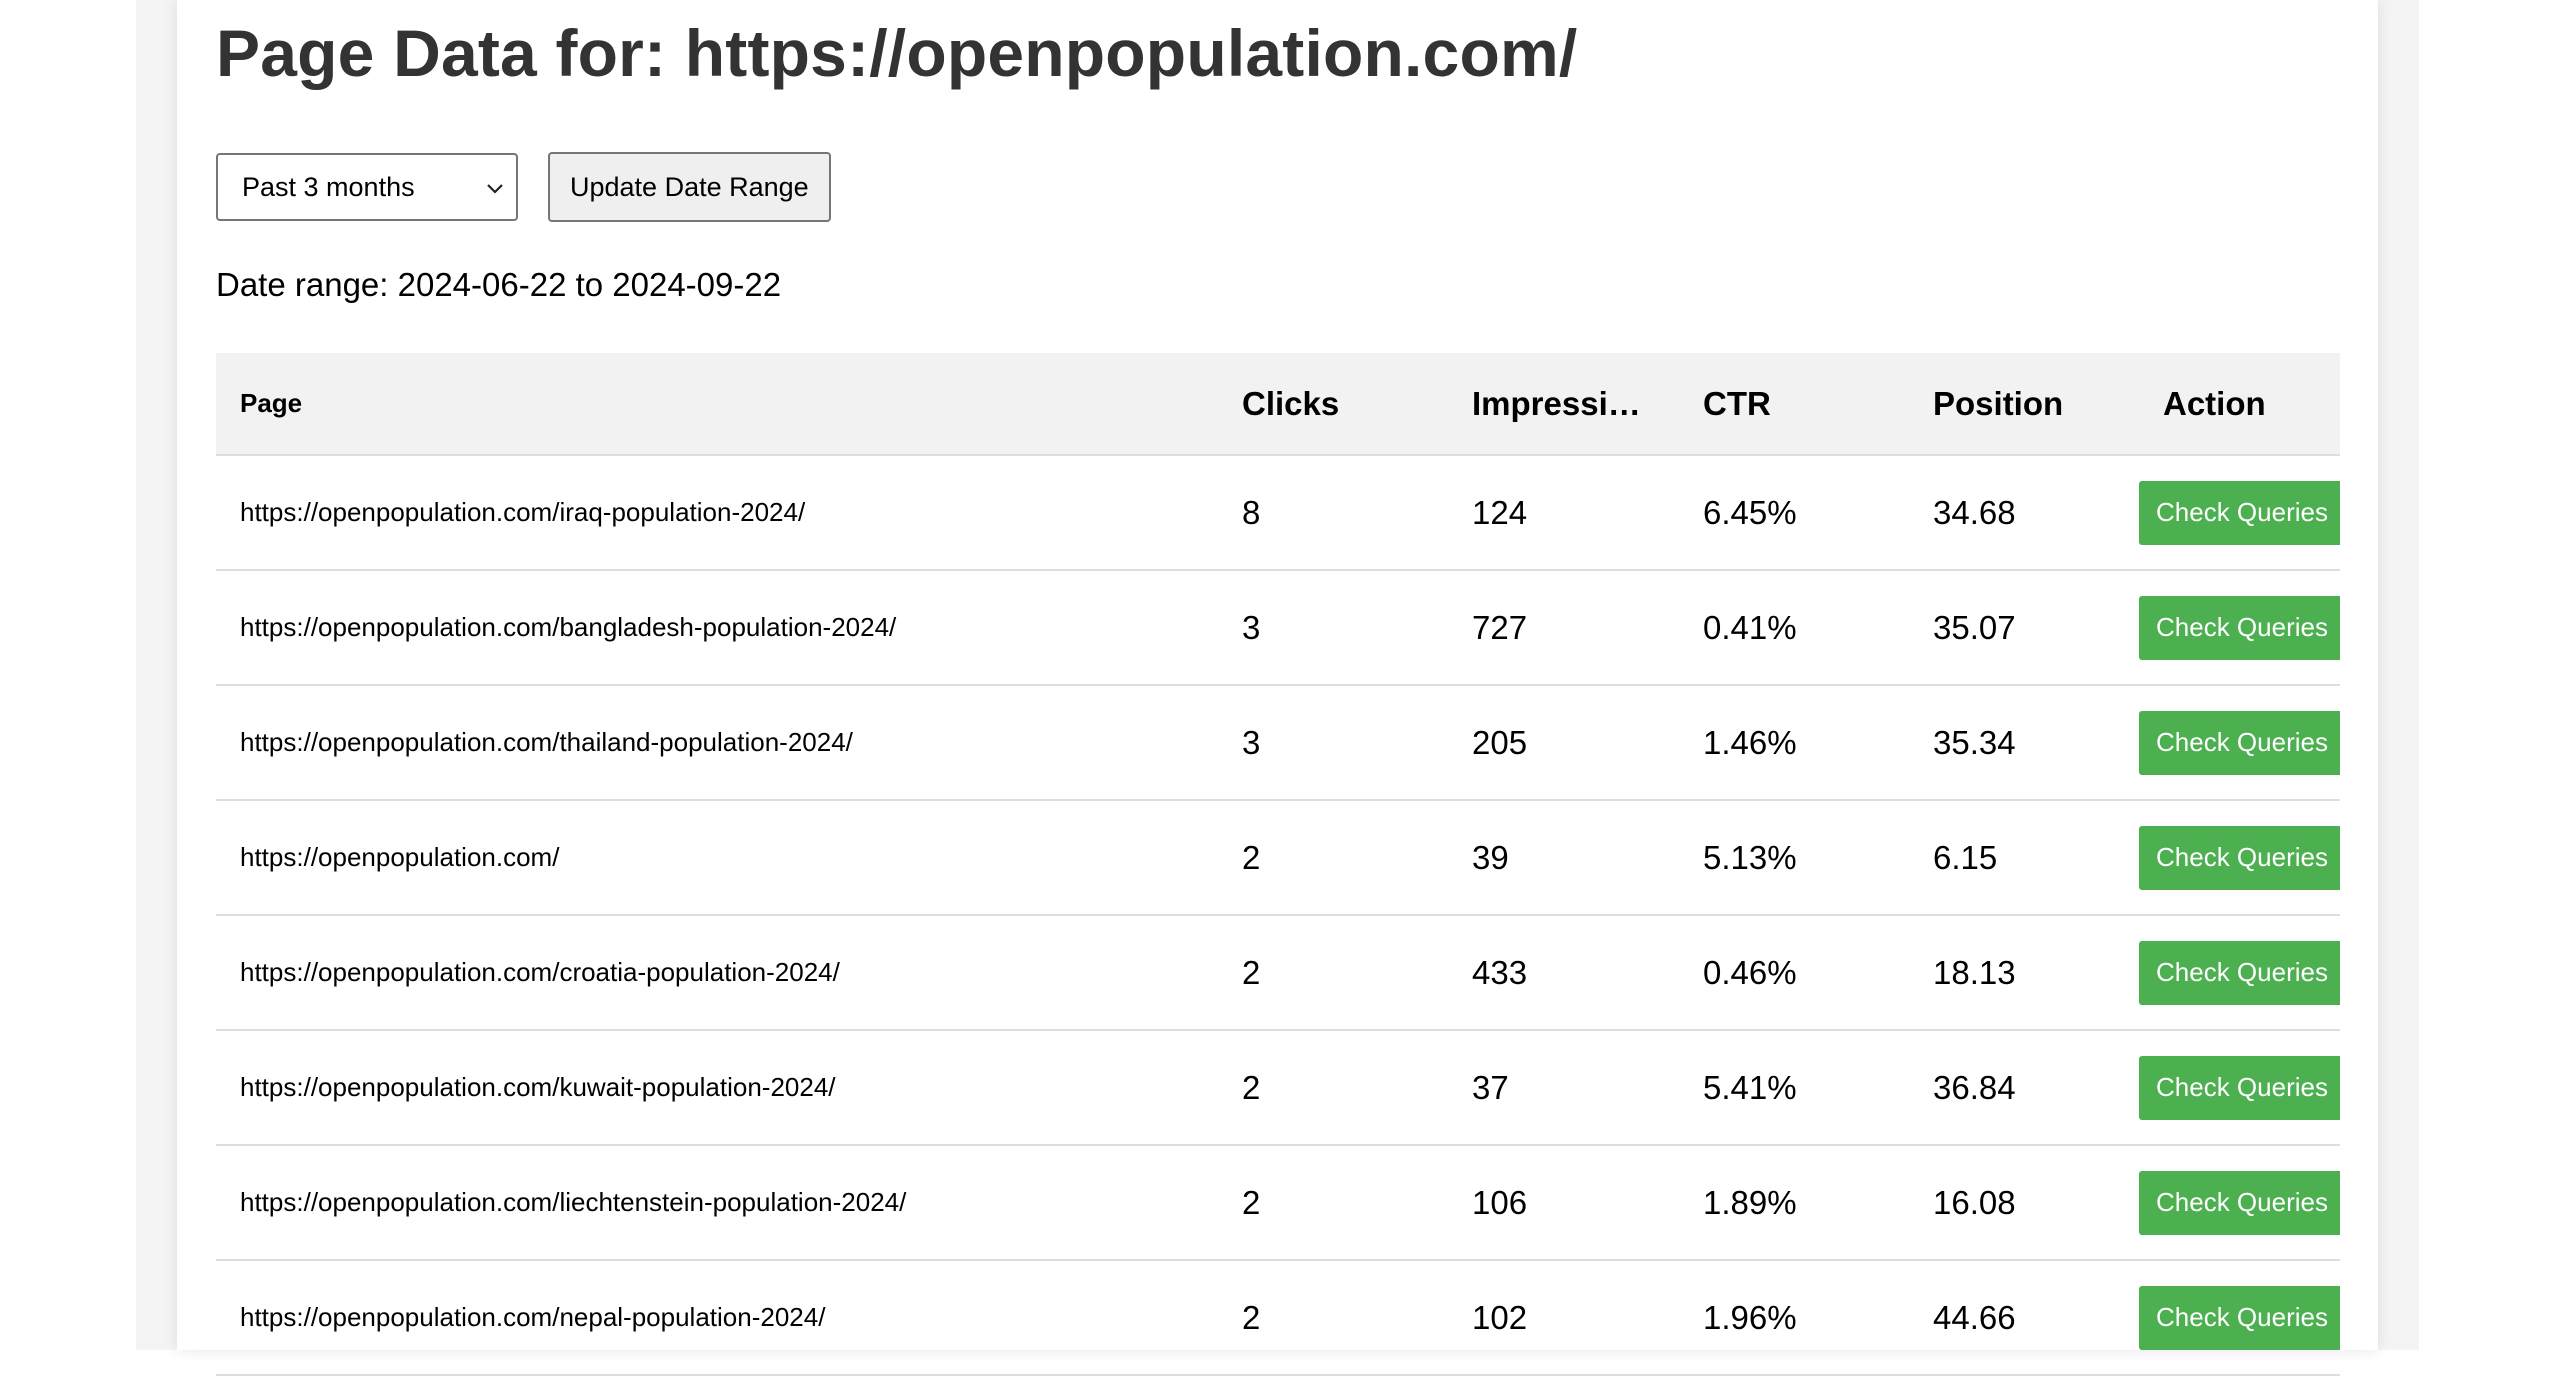  I want to click on column-header-action: Action, so click(2239, 404).